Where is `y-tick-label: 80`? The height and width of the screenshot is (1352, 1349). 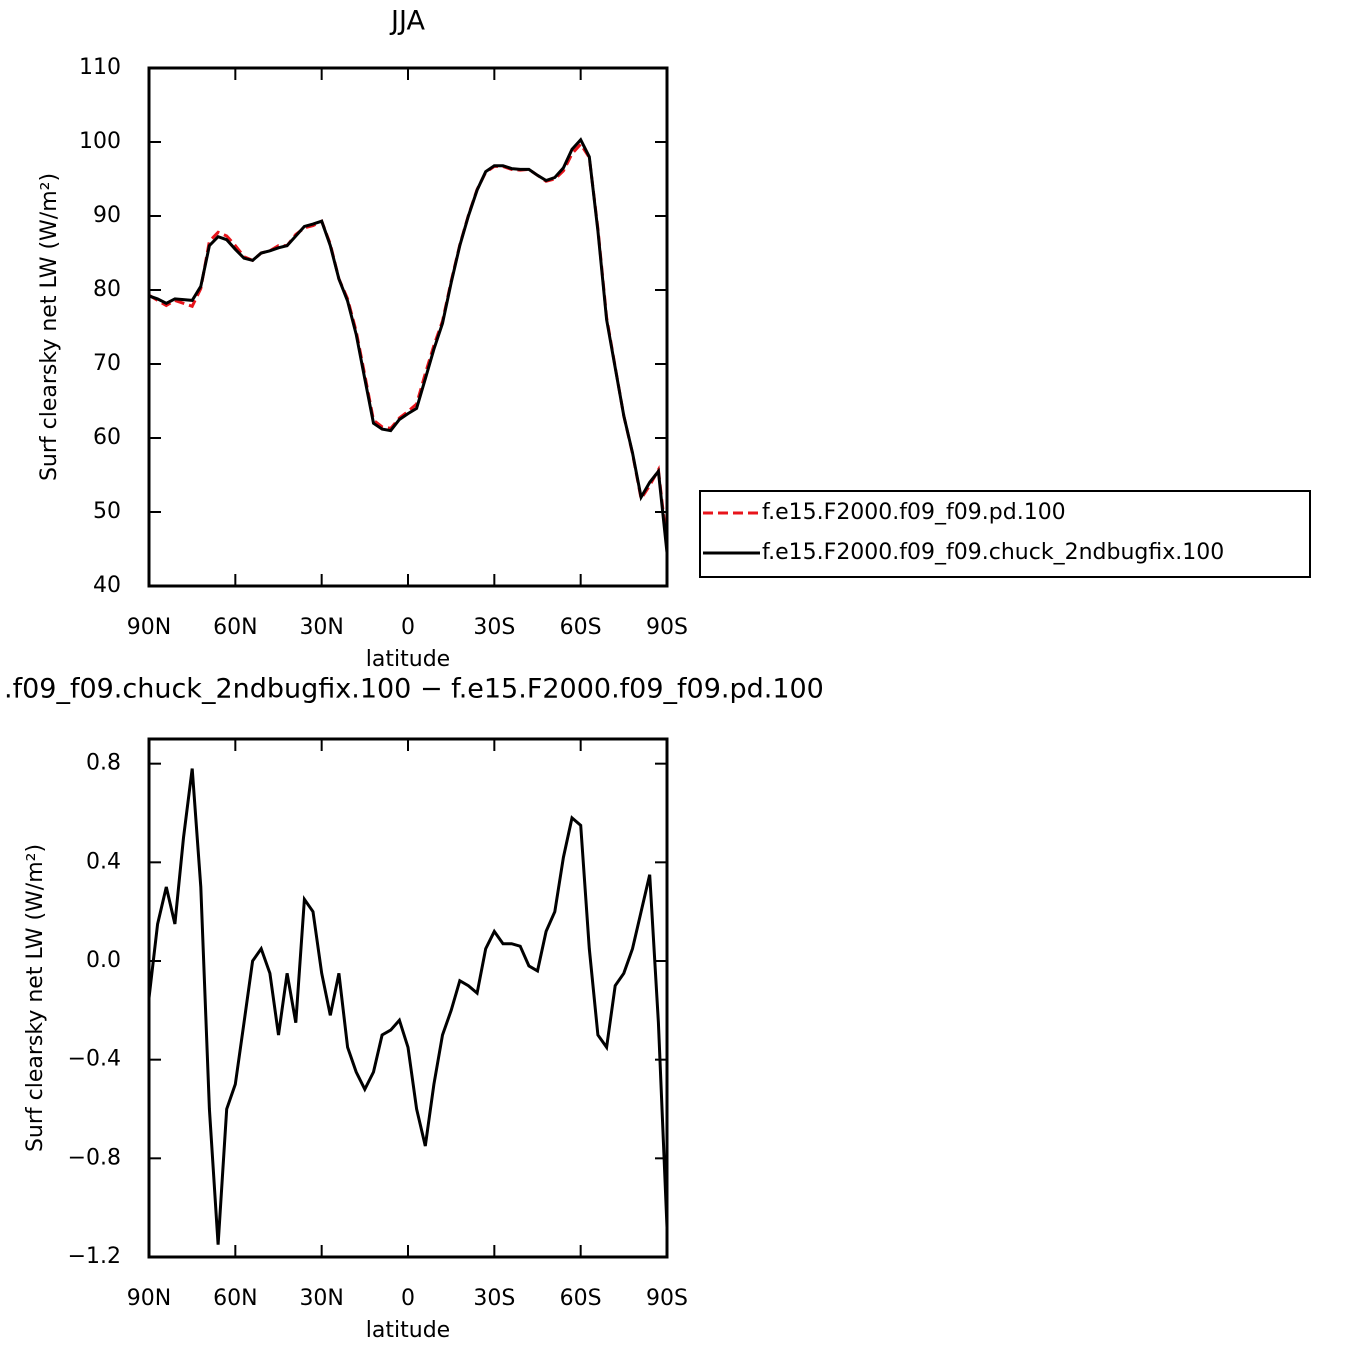 y-tick-label: 80 is located at coordinates (107, 289).